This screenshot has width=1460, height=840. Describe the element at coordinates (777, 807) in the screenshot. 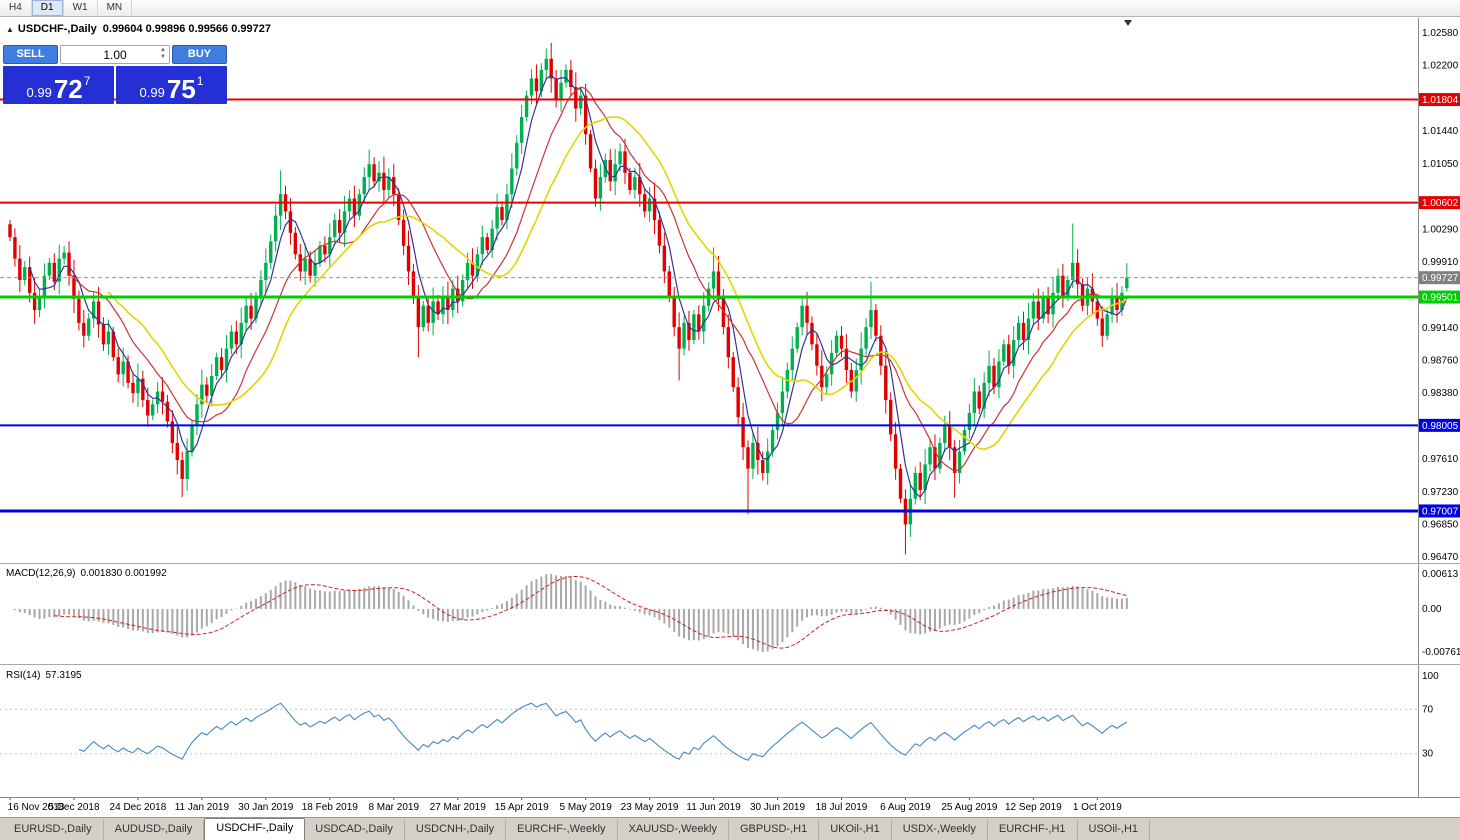

I see `date-label: 30 Jun 2019` at that location.